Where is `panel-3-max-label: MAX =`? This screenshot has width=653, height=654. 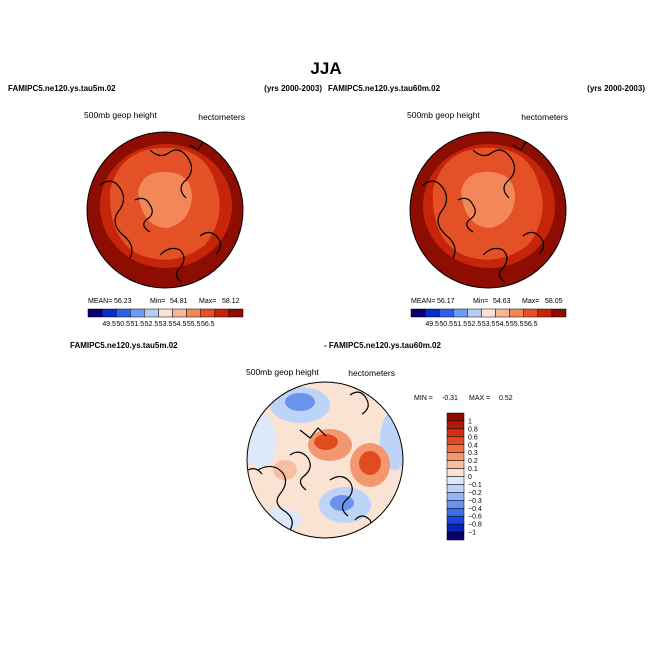
panel-3-max-label: MAX = is located at coordinates (479, 398).